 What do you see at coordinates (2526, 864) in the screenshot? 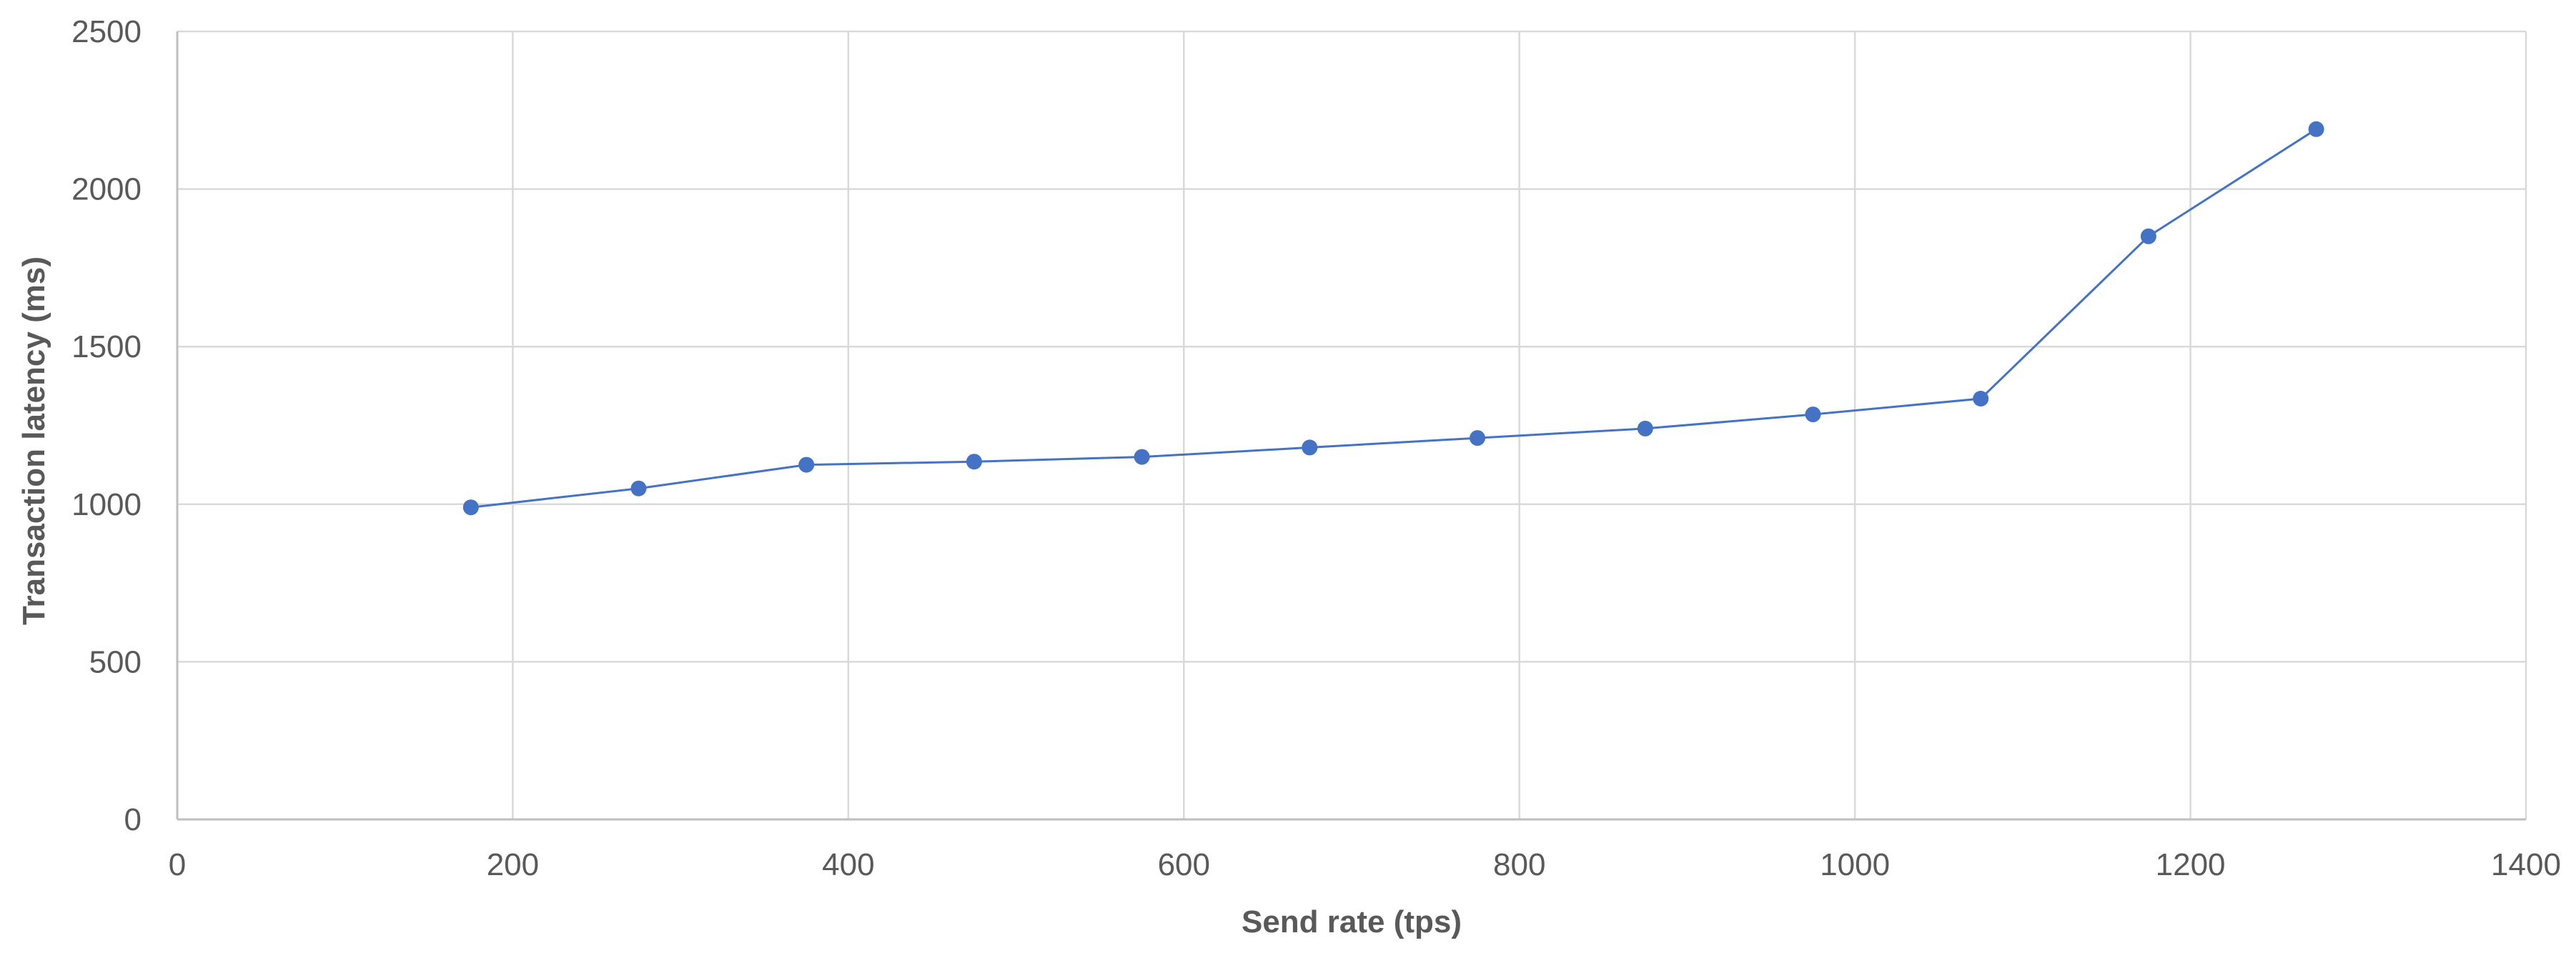
I see `x-tick-label: 1400` at bounding box center [2526, 864].